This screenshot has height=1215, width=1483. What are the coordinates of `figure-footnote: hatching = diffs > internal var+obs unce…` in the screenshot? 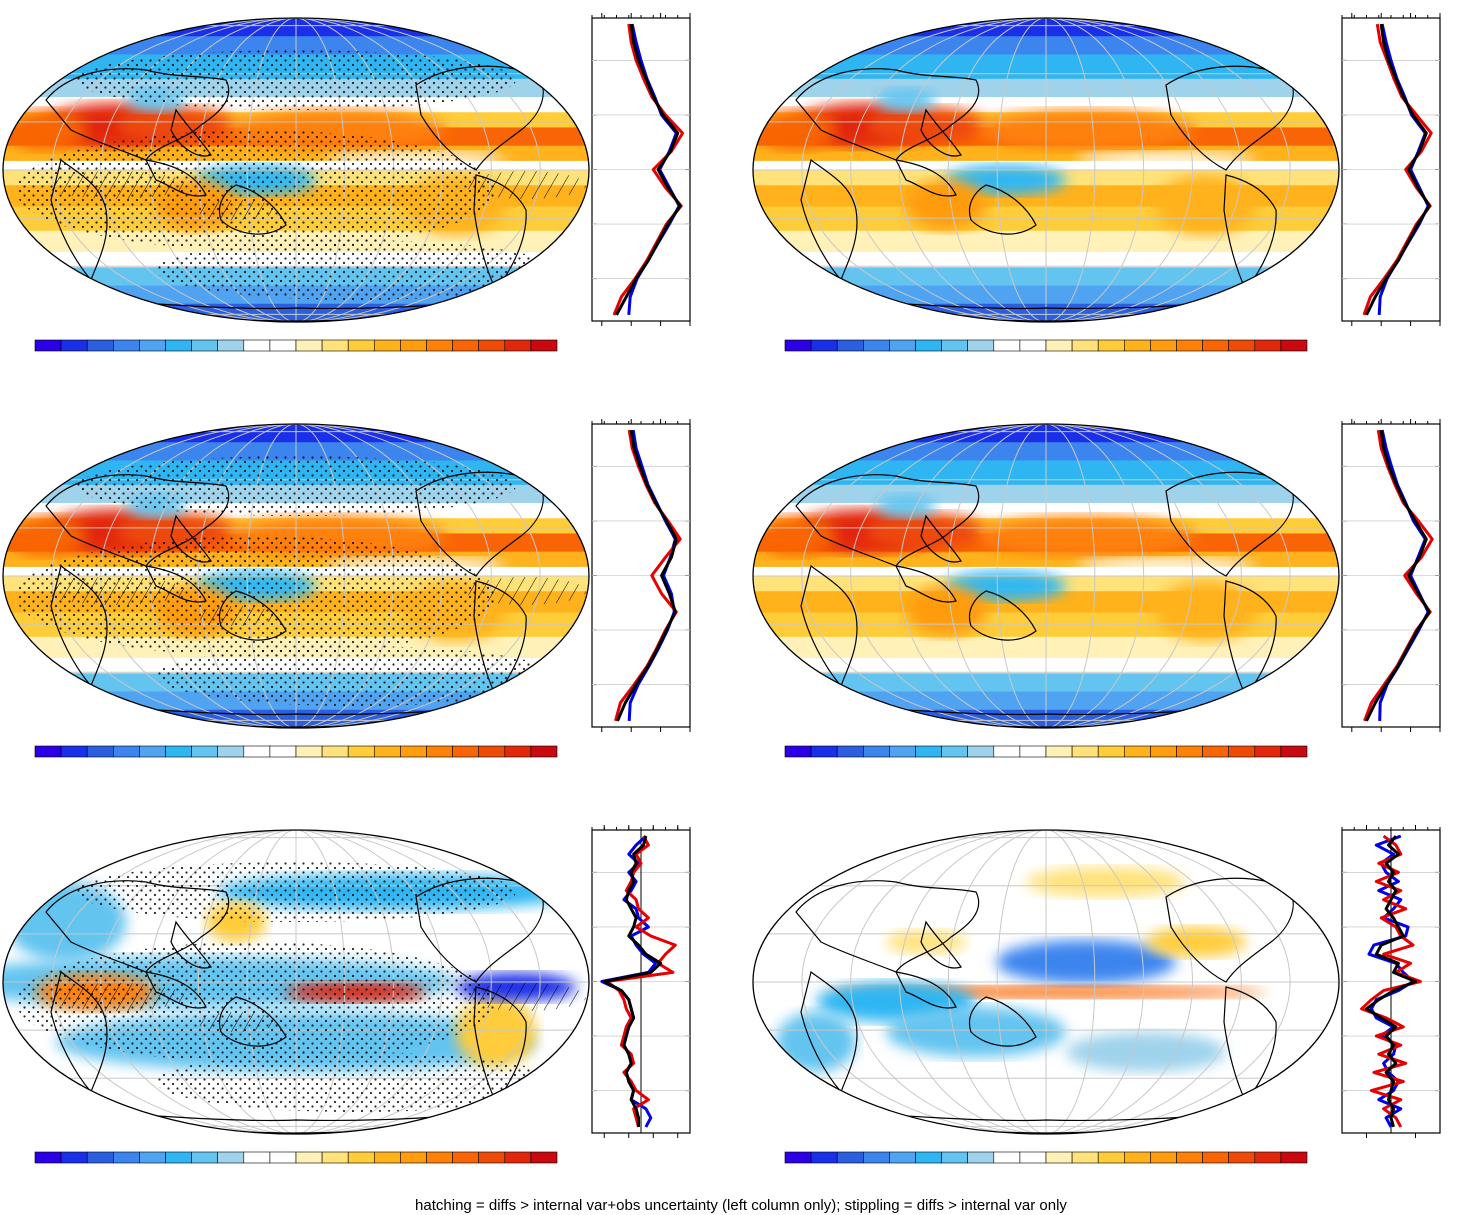 It's located at (741, 1205).